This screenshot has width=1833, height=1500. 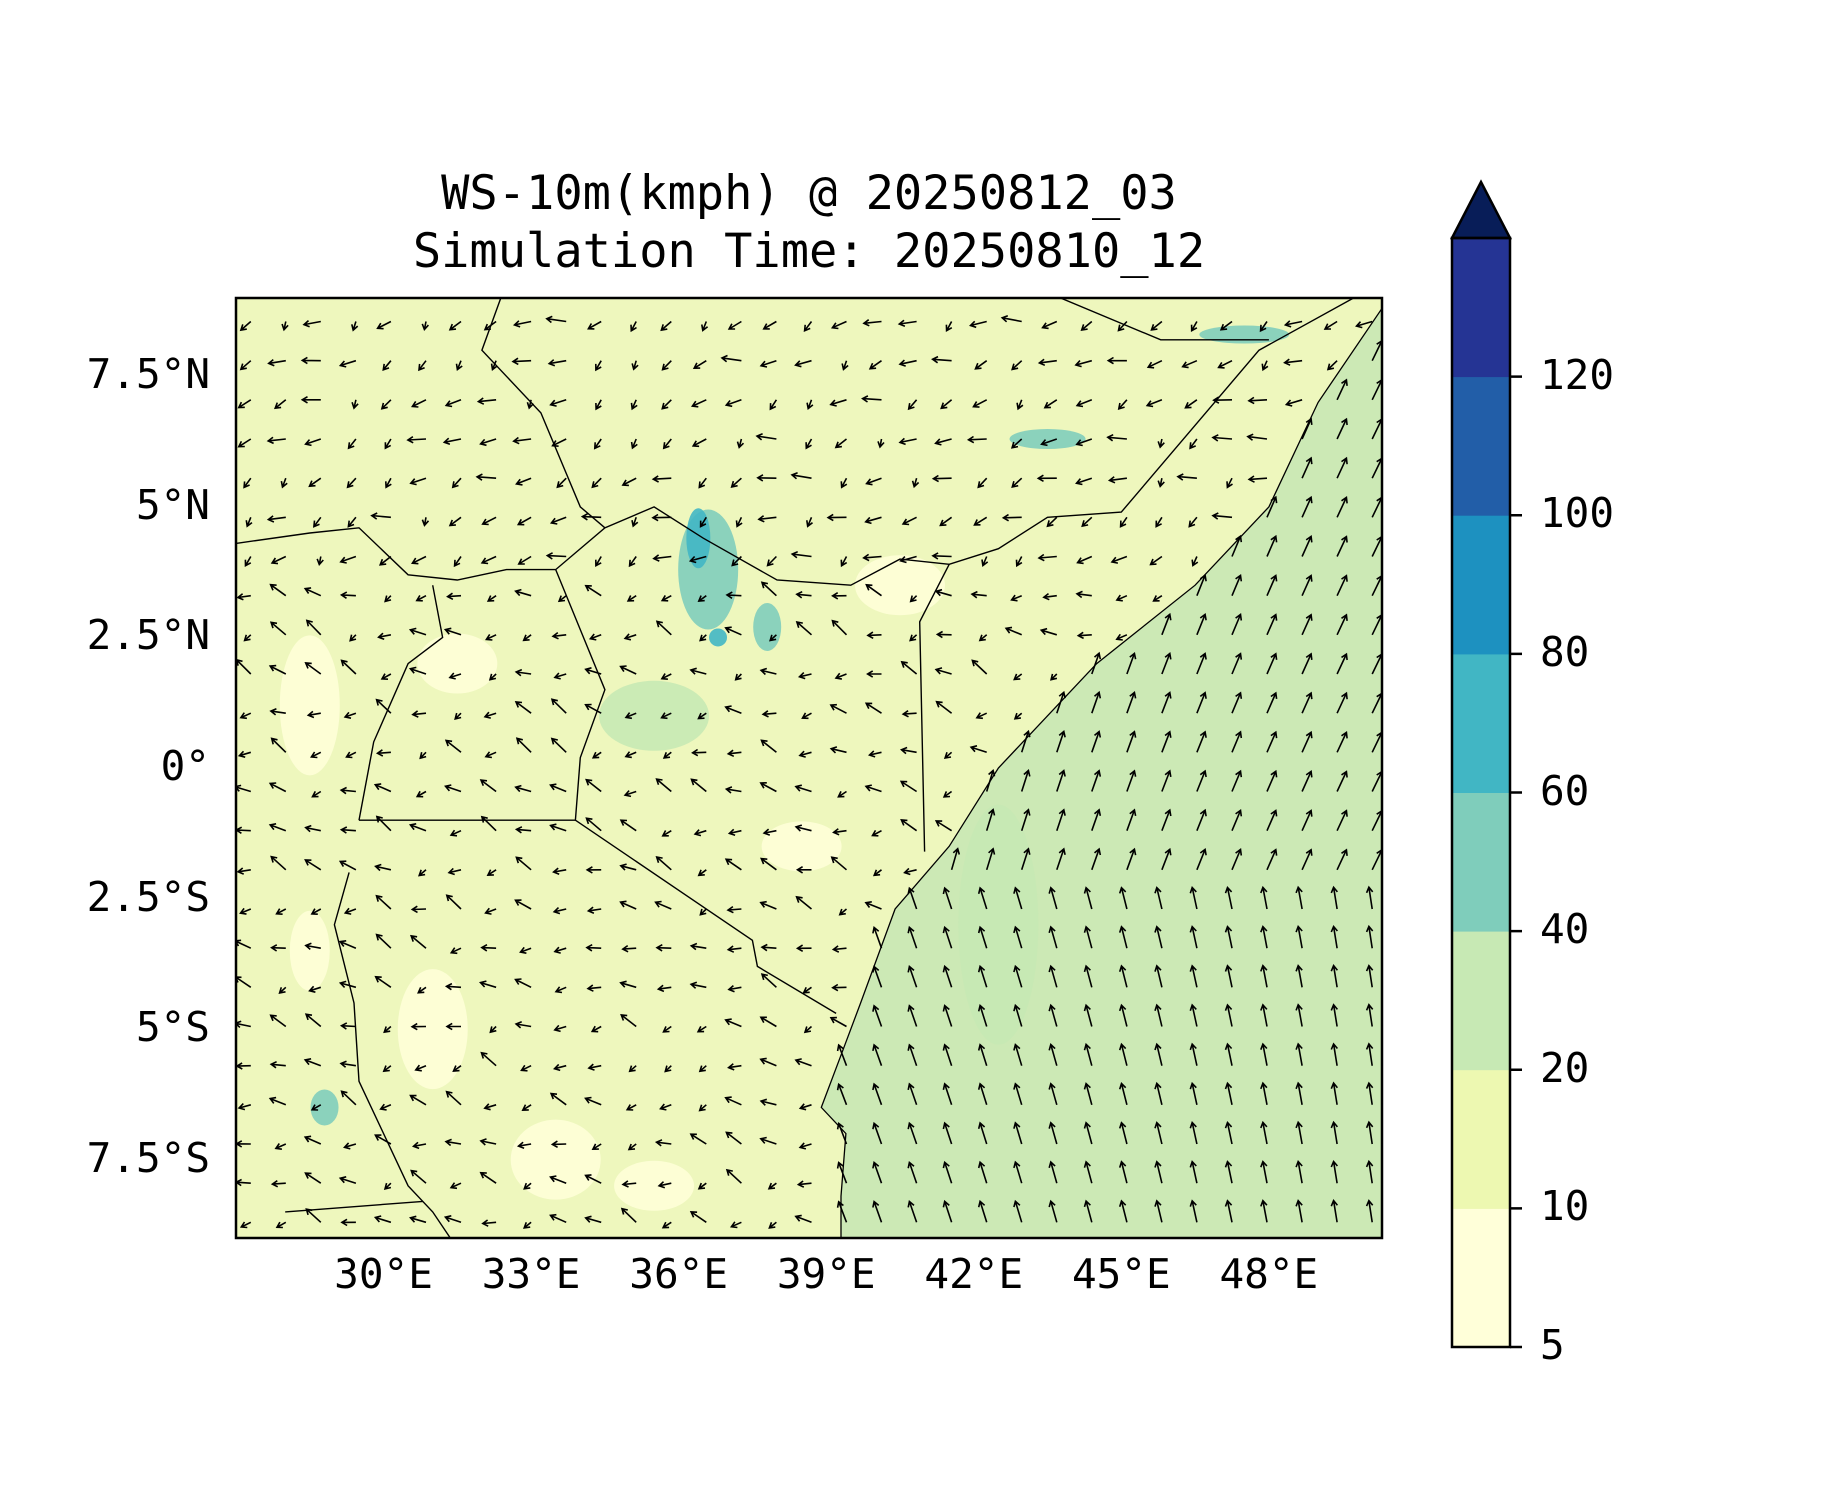 I want to click on high-wind-patch, so click(x=1047, y=439).